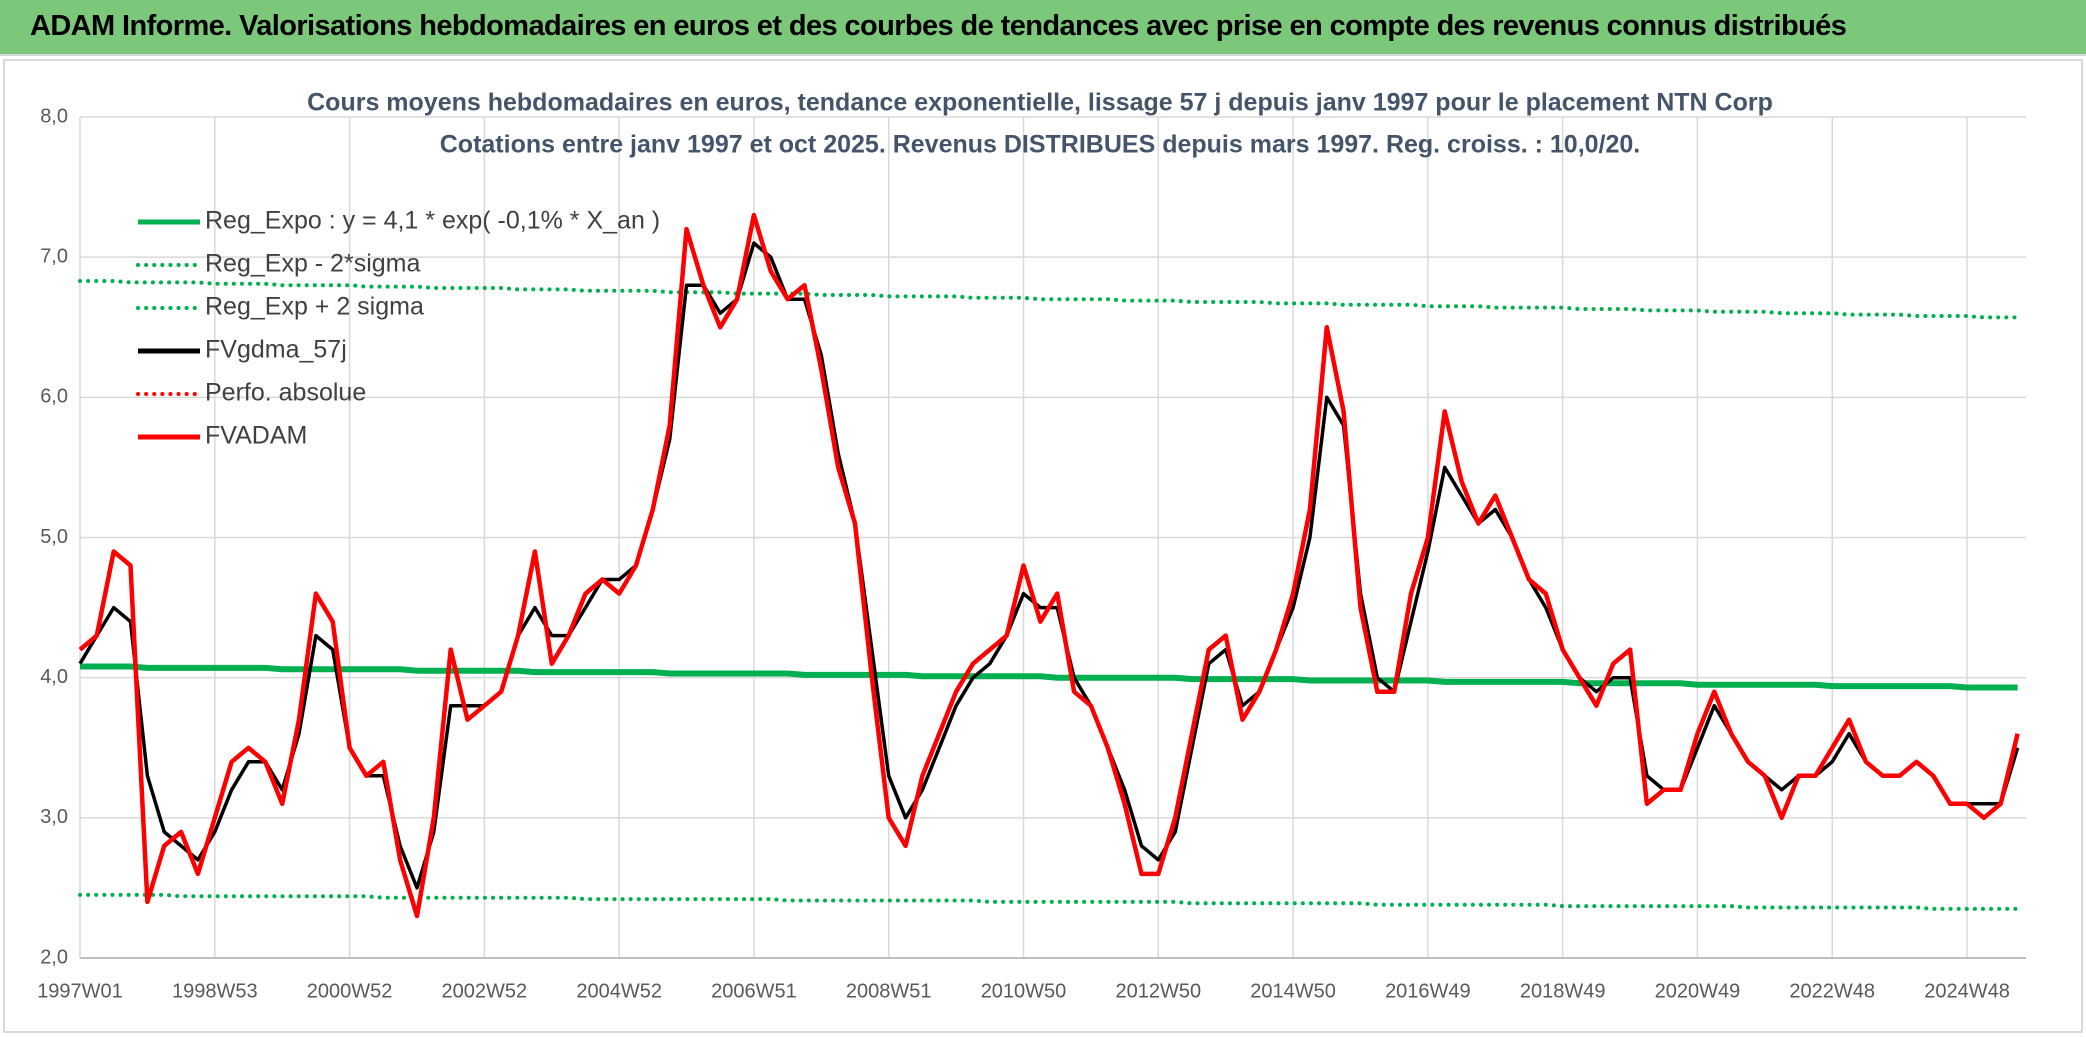 The image size is (2086, 1037). I want to click on x-tick-label: 2010W50, so click(1024, 991).